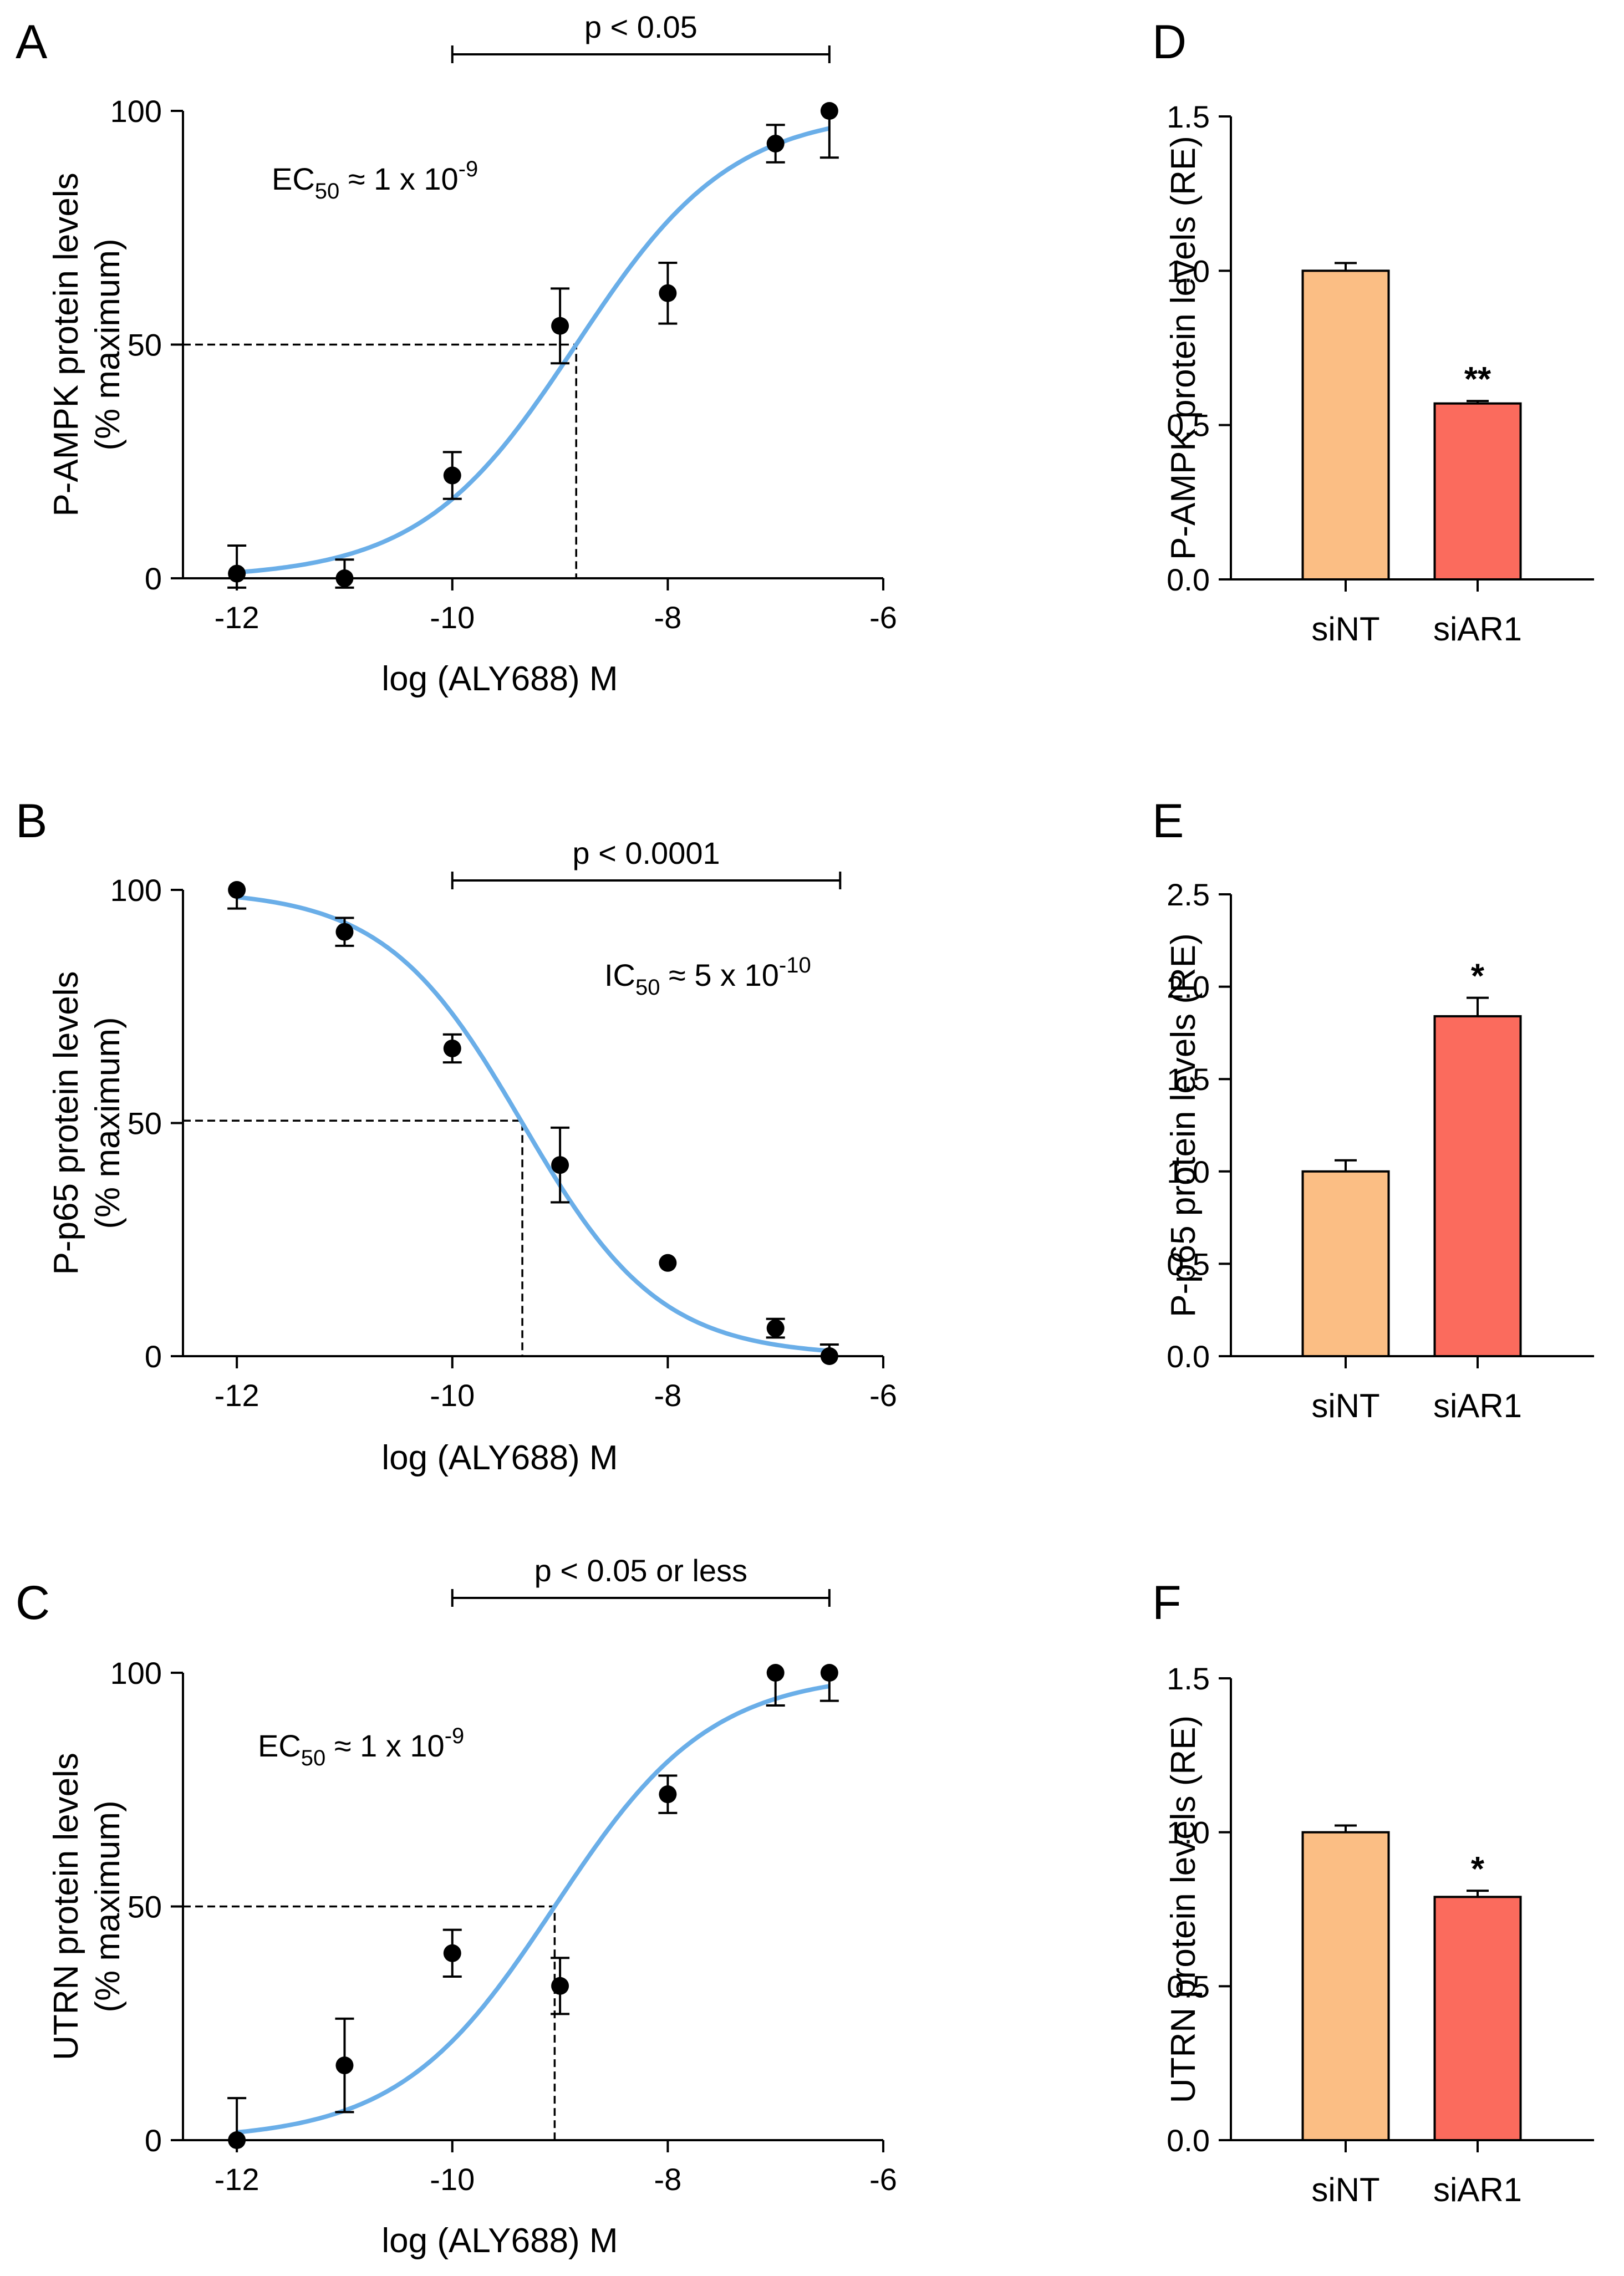 This screenshot has height=2276, width=1624. What do you see at coordinates (1184, 348) in the screenshot?
I see `y-axis-title: P-AMPK protein levels (RE)` at bounding box center [1184, 348].